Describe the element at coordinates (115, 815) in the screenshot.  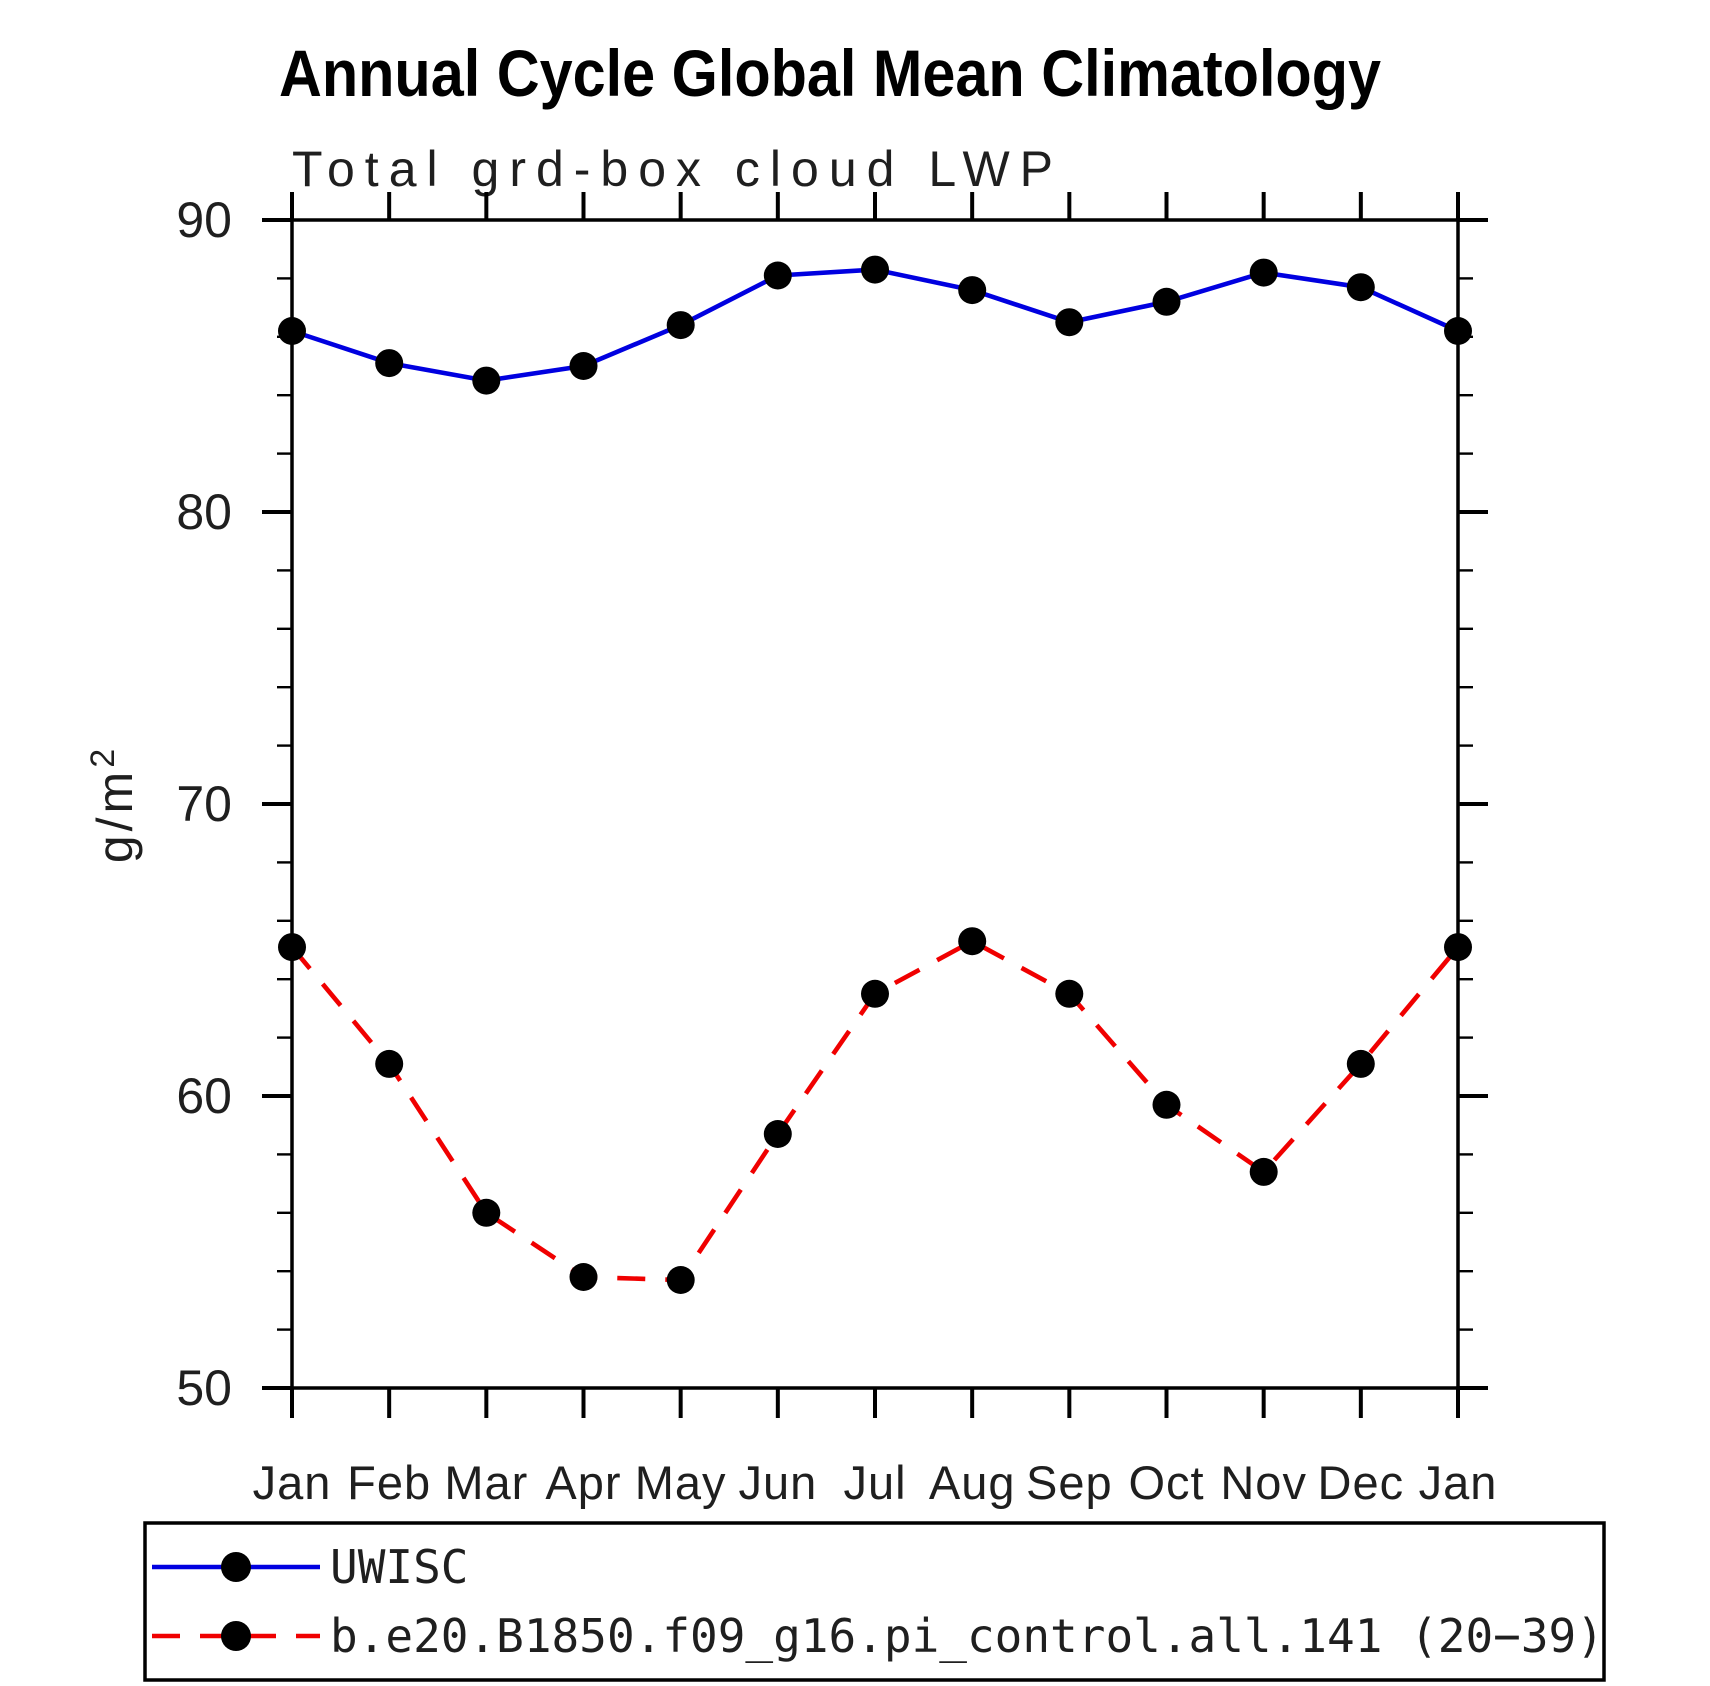
I see `y-axis-label-base: g/m` at that location.